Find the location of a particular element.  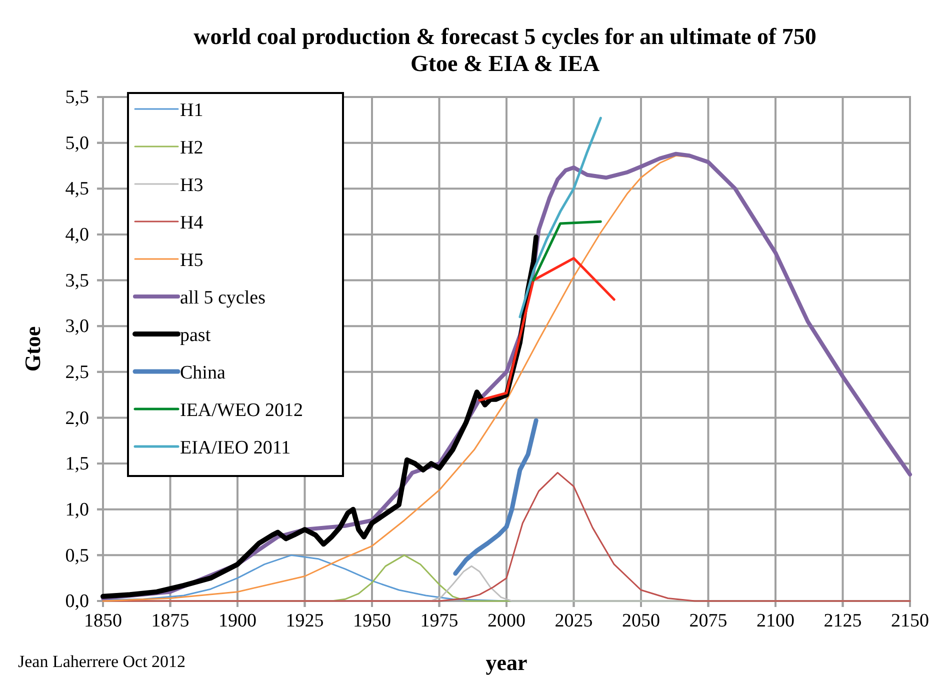

chart-title: world coal production & forecast 5 cycles for an ultimate of 750 Gtoe & EIA & IEA is located at coordinates (505, 50).